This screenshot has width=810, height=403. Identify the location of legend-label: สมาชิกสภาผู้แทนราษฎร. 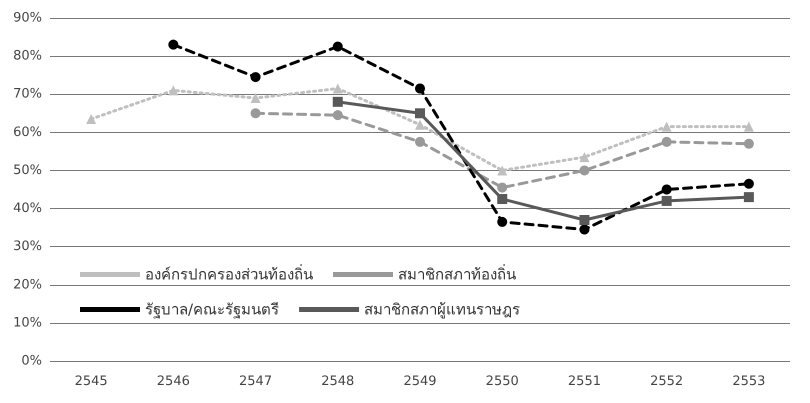
(442, 309).